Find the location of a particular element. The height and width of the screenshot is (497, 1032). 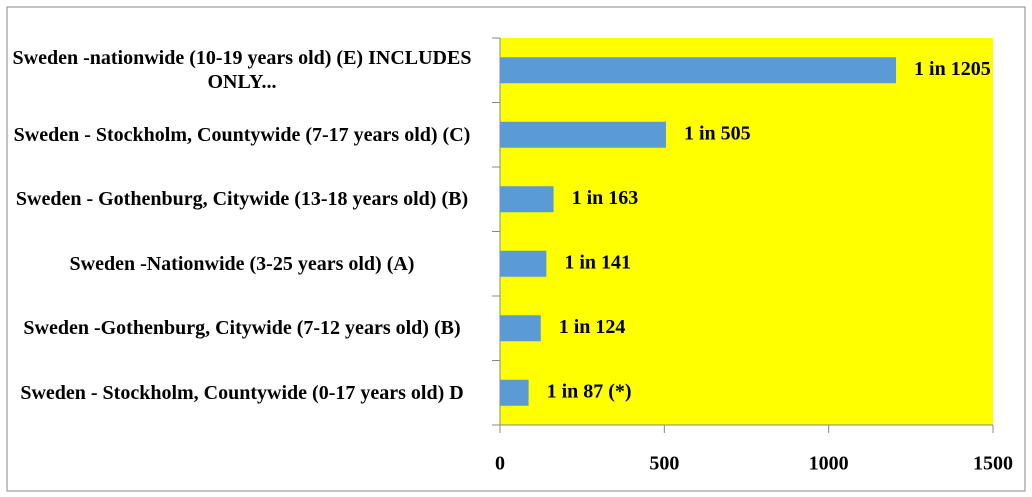

x-tick-label: 1000 is located at coordinates (829, 464).